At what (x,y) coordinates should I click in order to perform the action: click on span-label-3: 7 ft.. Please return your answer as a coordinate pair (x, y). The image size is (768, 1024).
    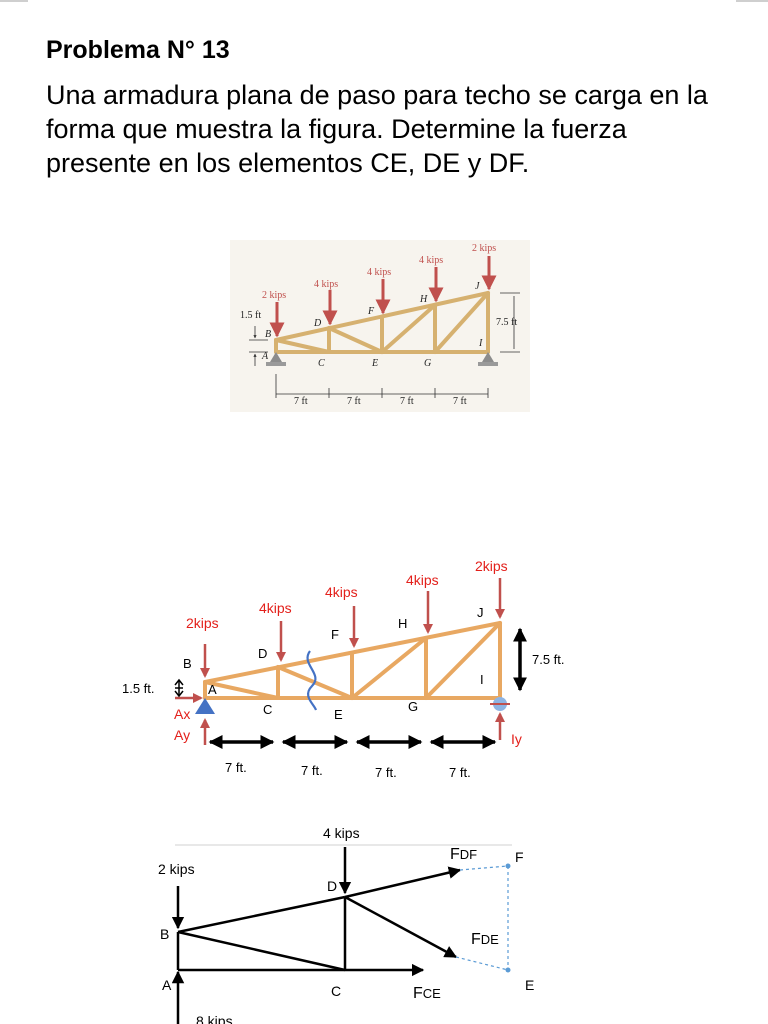
    Looking at the image, I should click on (386, 772).